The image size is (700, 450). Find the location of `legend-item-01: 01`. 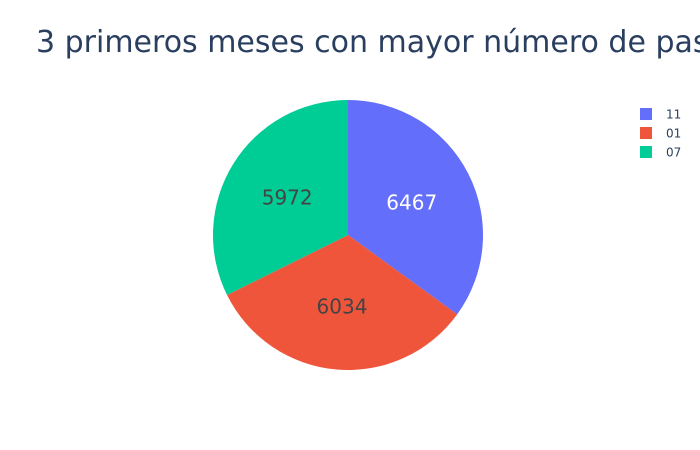

legend-item-01: 01 is located at coordinates (660, 134).